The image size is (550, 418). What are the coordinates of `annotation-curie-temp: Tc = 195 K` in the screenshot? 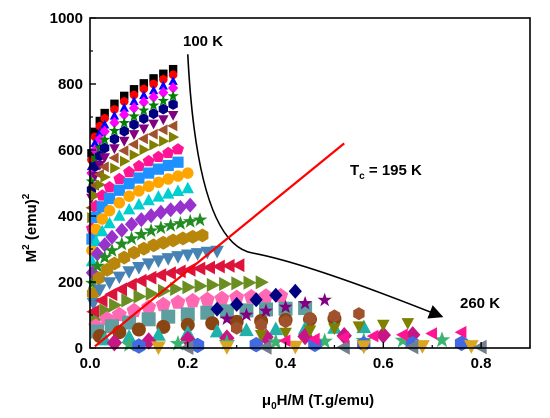 It's located at (386, 172).